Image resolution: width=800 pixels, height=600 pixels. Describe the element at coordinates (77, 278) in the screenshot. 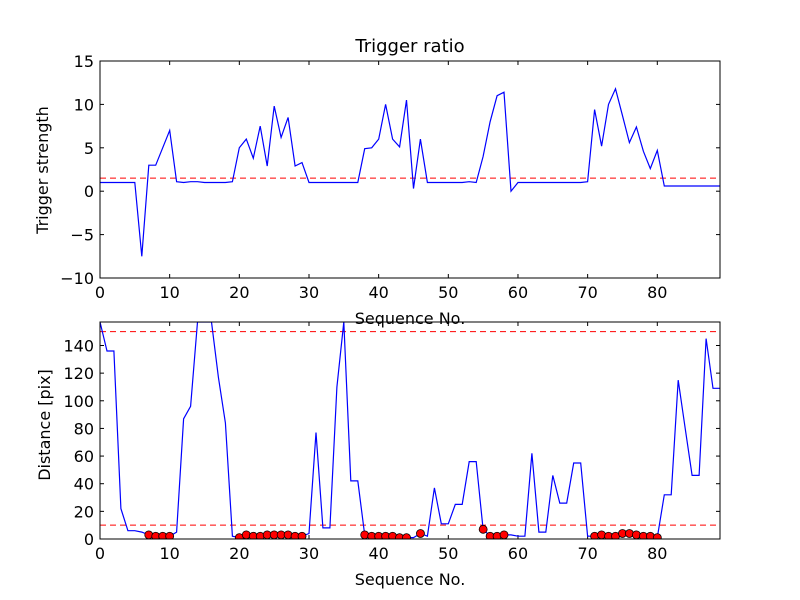

I see `y-tick-label: −10` at that location.